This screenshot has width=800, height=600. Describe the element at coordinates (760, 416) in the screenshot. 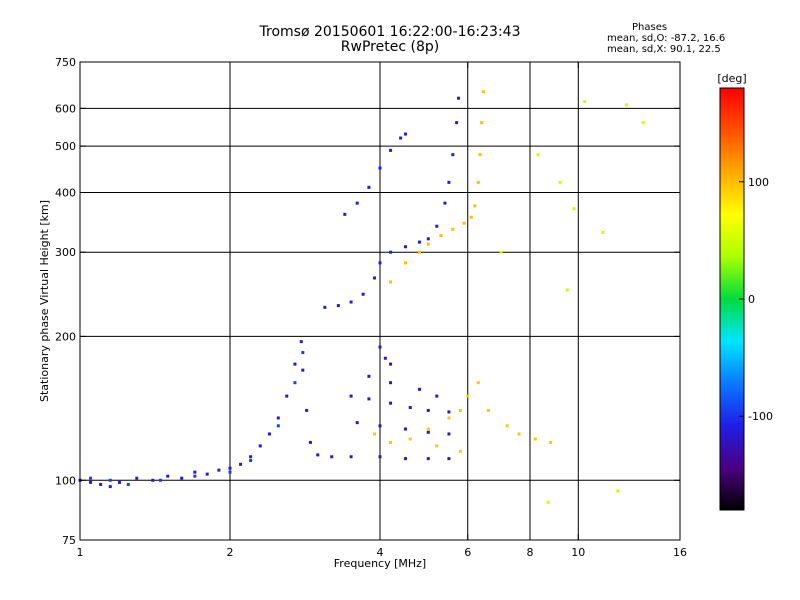

I see `colorbar-tick-label: -100` at that location.